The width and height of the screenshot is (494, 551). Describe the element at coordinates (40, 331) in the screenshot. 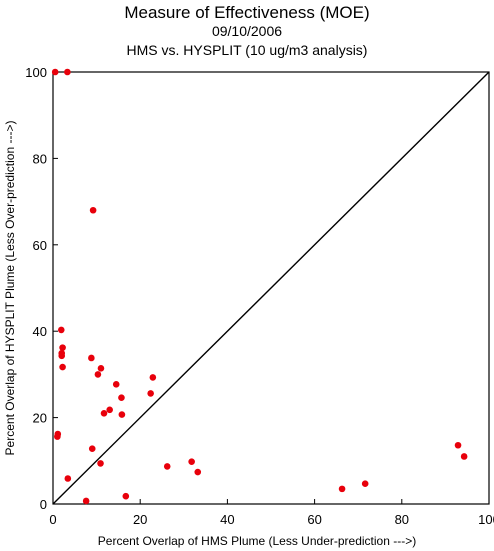

I see `y-tick-label: 40` at that location.